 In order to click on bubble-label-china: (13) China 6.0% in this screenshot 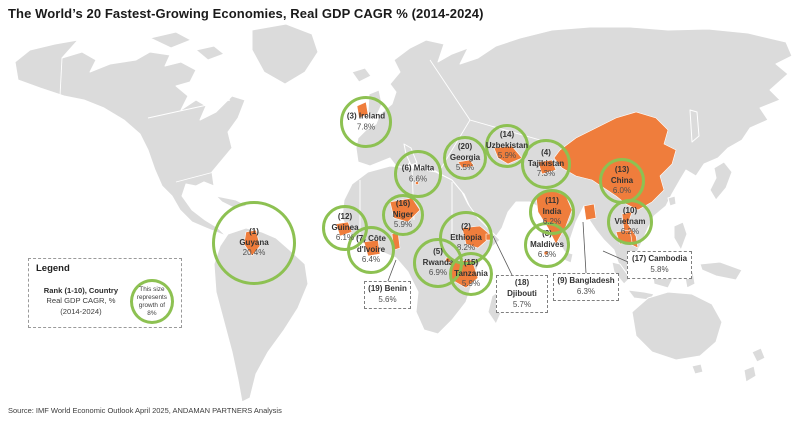, I will do `click(622, 180)`.